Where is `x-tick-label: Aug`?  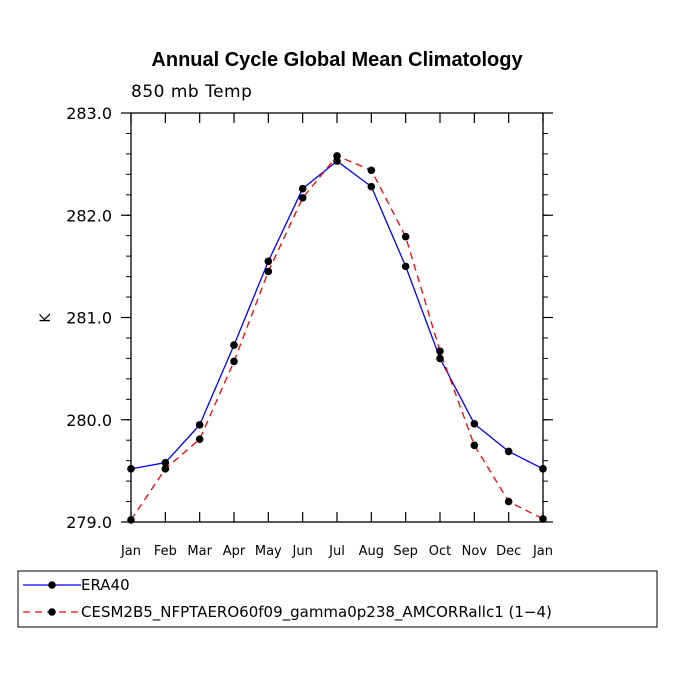
x-tick-label: Aug is located at coordinates (371, 551).